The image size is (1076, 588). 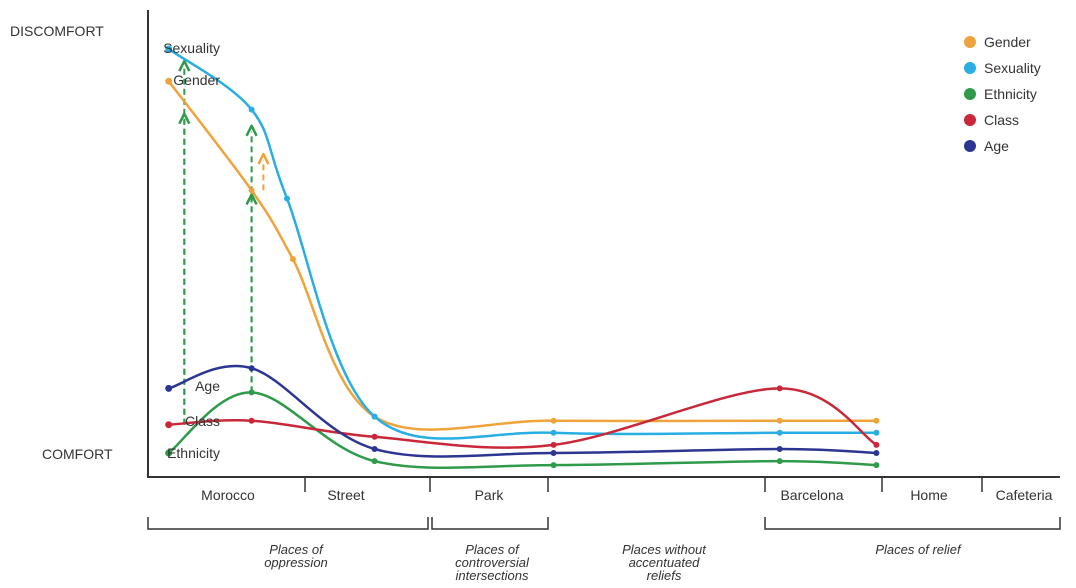 What do you see at coordinates (77, 454) in the screenshot?
I see `y-axis-bottom-label: COMFORT` at bounding box center [77, 454].